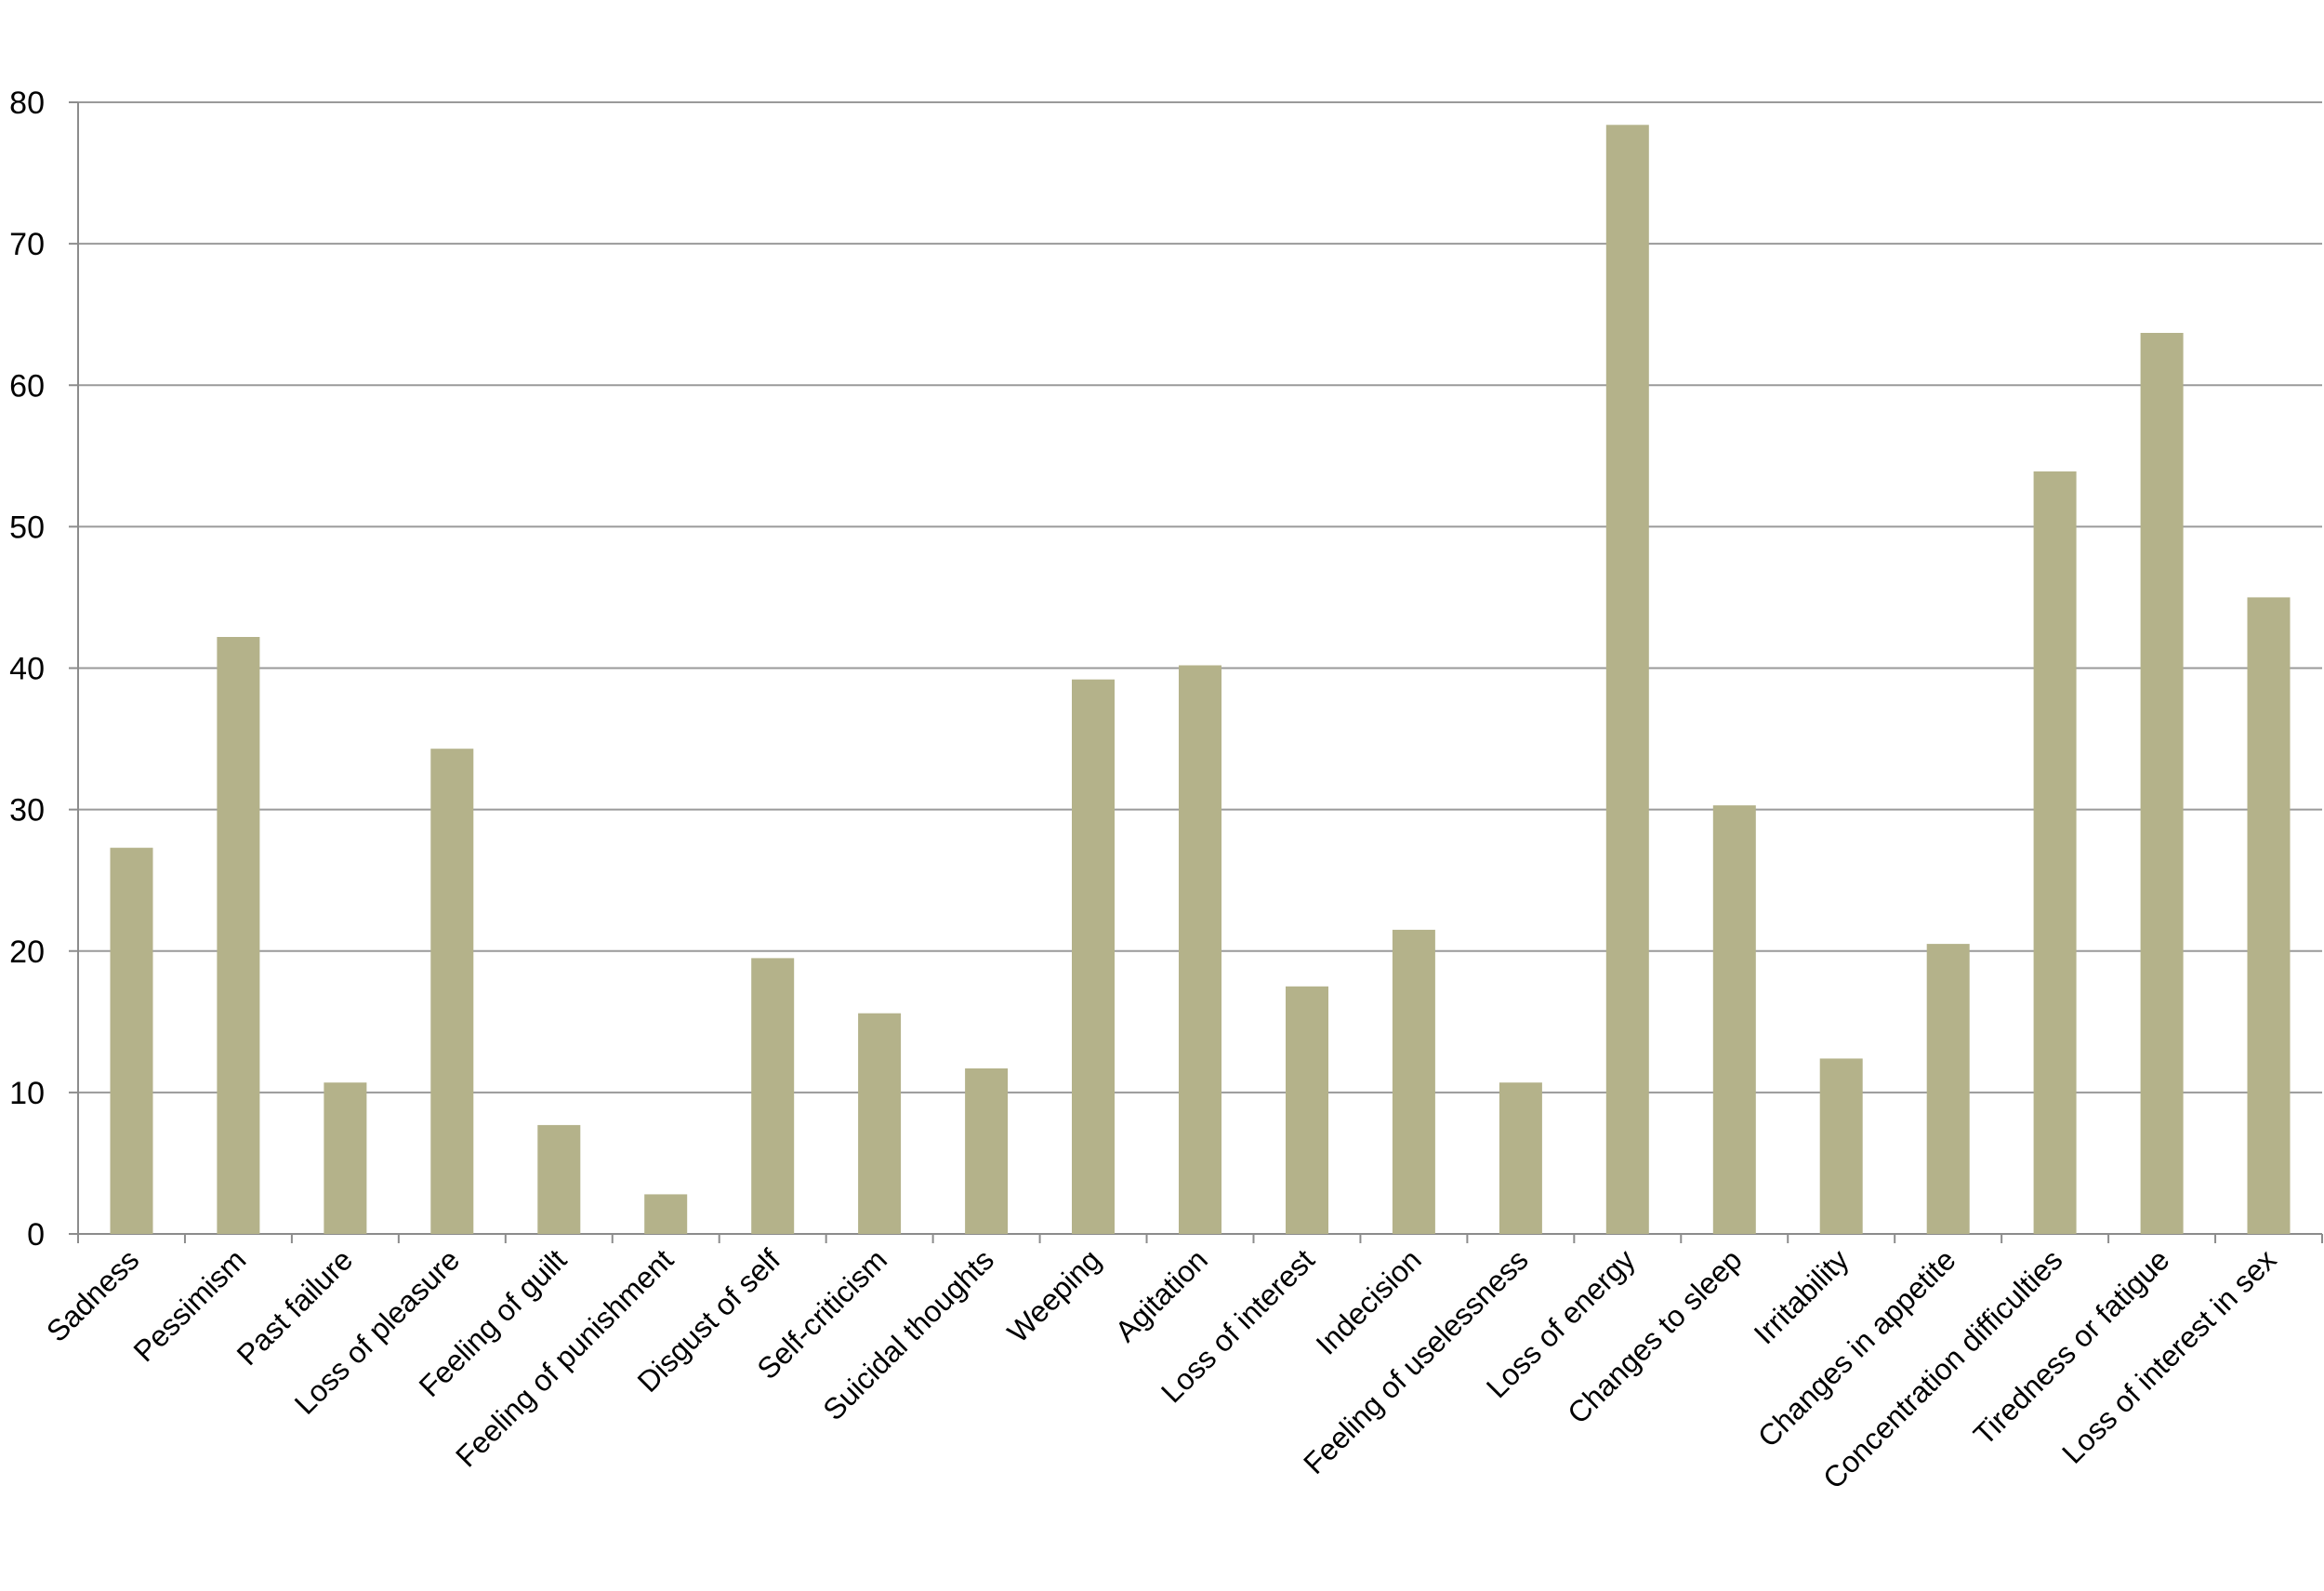 The image size is (2324, 1591). Describe the element at coordinates (27, 527) in the screenshot. I see `y-tick-label: 50` at that location.